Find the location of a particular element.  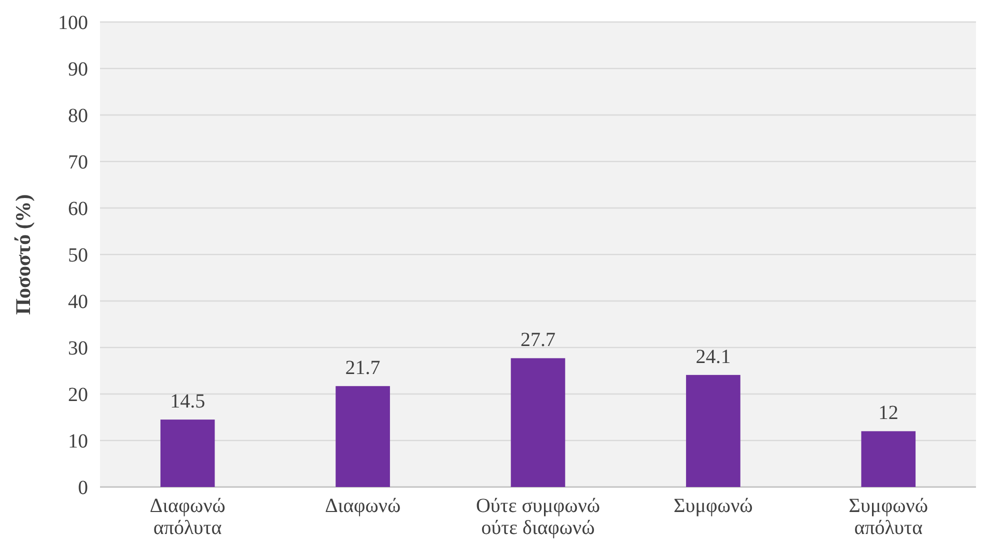

x-tick-label: Συμφωνώ απόλυτα is located at coordinates (888, 517).